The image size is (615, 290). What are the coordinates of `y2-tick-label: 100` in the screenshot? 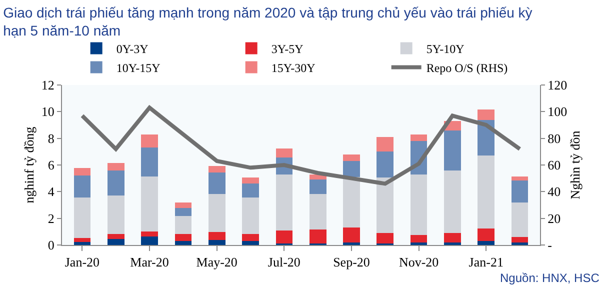 It's located at (558, 112).